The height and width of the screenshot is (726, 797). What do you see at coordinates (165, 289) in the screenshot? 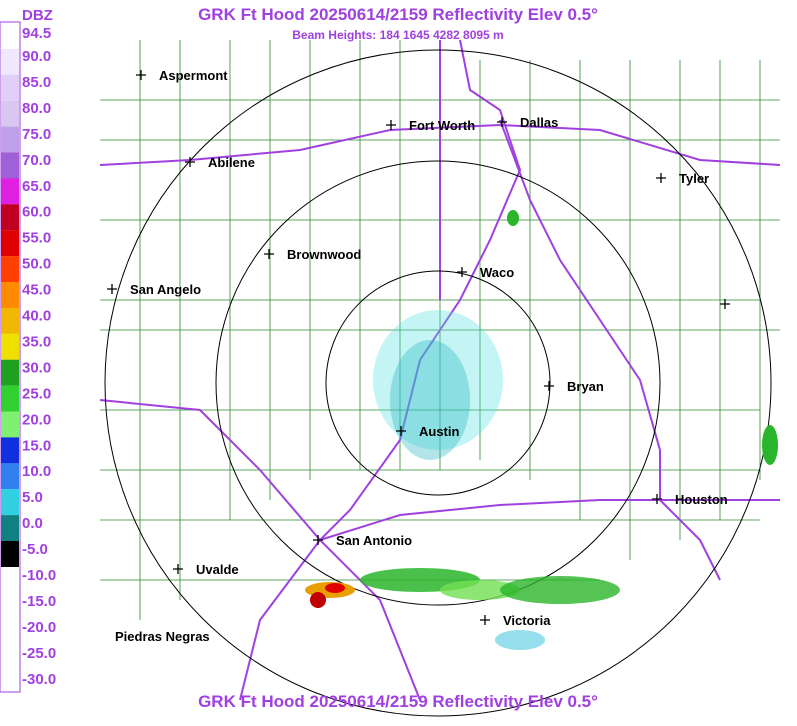
I see `city-label: San Angelo` at bounding box center [165, 289].